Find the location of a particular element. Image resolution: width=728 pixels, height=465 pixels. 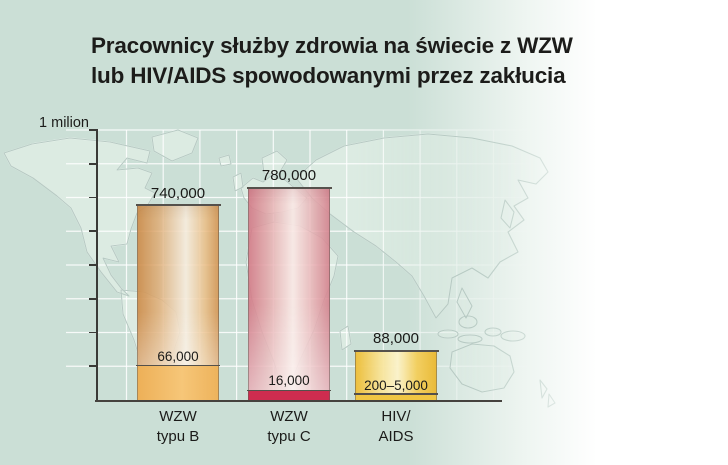

bar-wzw-typu-c-lower-segment is located at coordinates (289, 395).